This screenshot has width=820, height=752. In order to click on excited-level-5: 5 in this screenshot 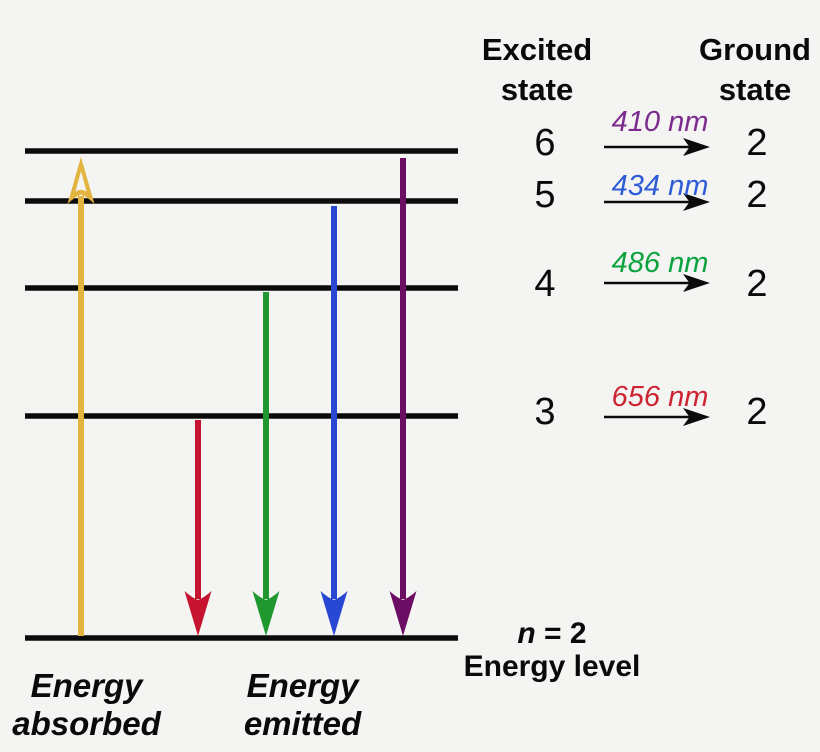, I will do `click(545, 195)`.